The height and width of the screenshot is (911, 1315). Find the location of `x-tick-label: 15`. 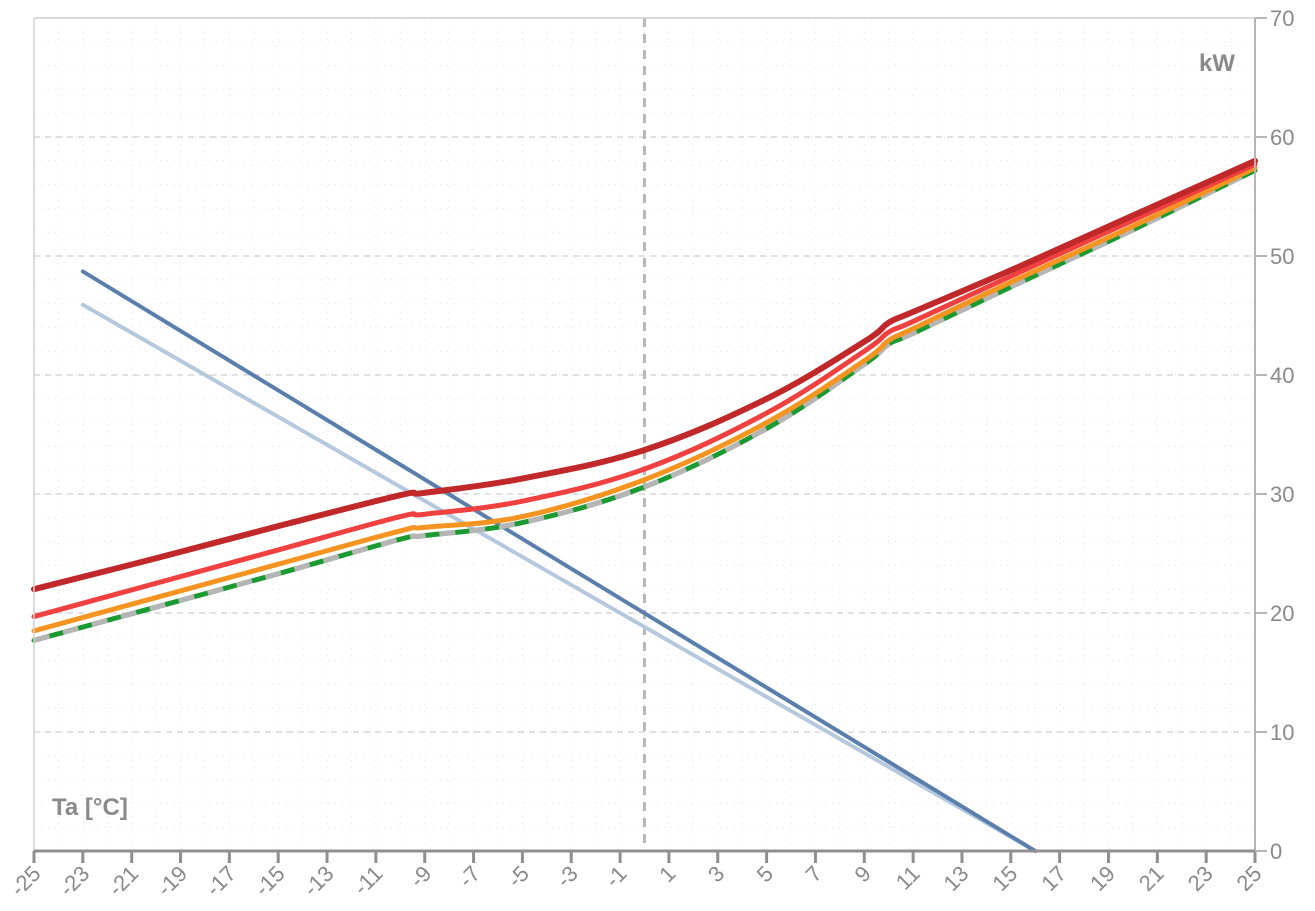

x-tick-label: 15 is located at coordinates (1004, 878).